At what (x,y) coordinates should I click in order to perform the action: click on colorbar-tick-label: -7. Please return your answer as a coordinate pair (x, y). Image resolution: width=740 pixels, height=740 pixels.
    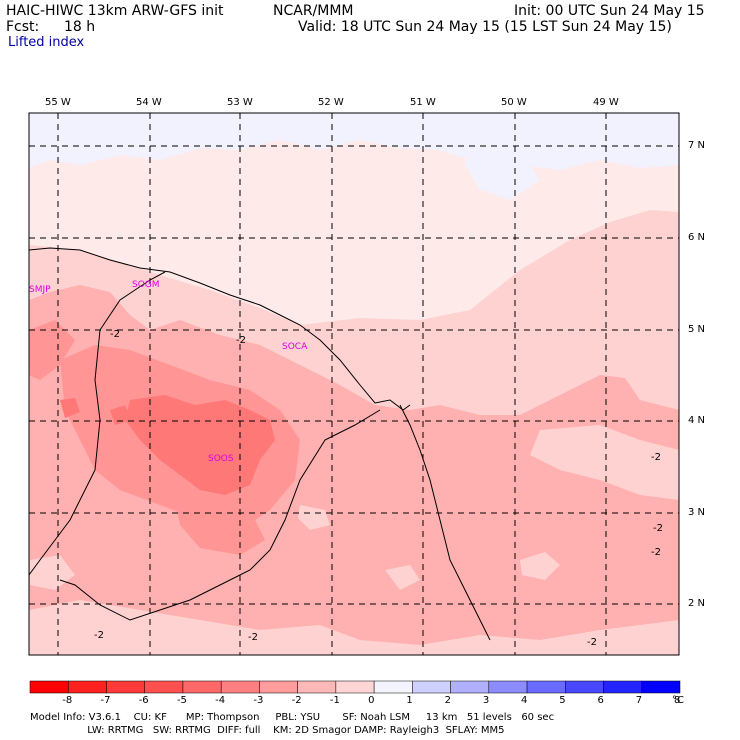
    Looking at the image, I should click on (105, 700).